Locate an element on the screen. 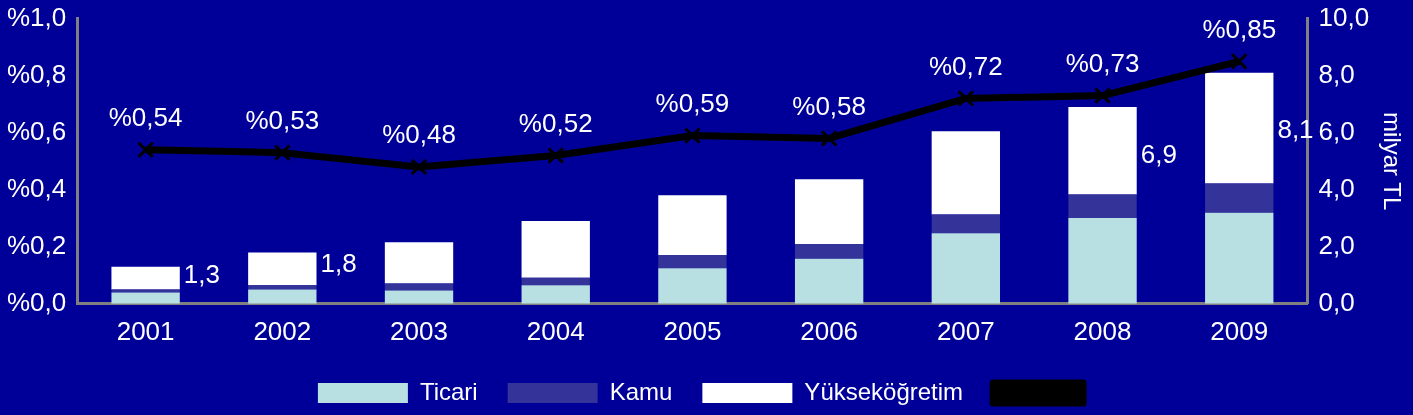 This screenshot has width=1413, height=415. legend-label: Ticari is located at coordinates (448, 391).